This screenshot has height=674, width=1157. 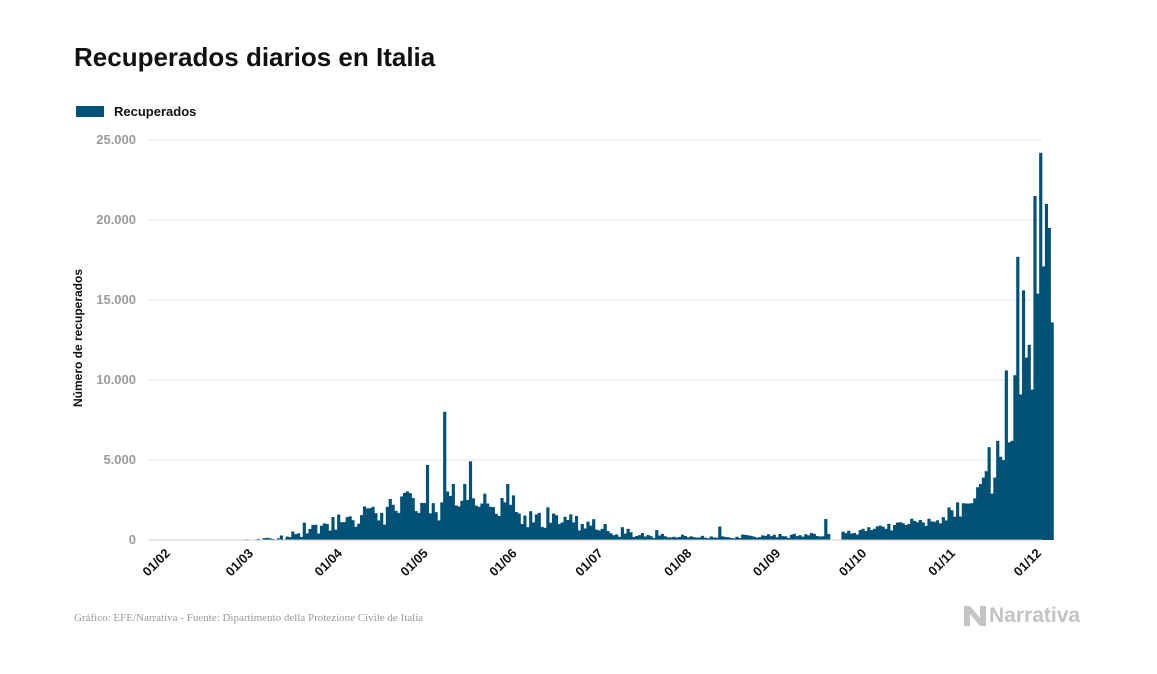 What do you see at coordinates (90, 111) in the screenshot?
I see `legend-swatch` at bounding box center [90, 111].